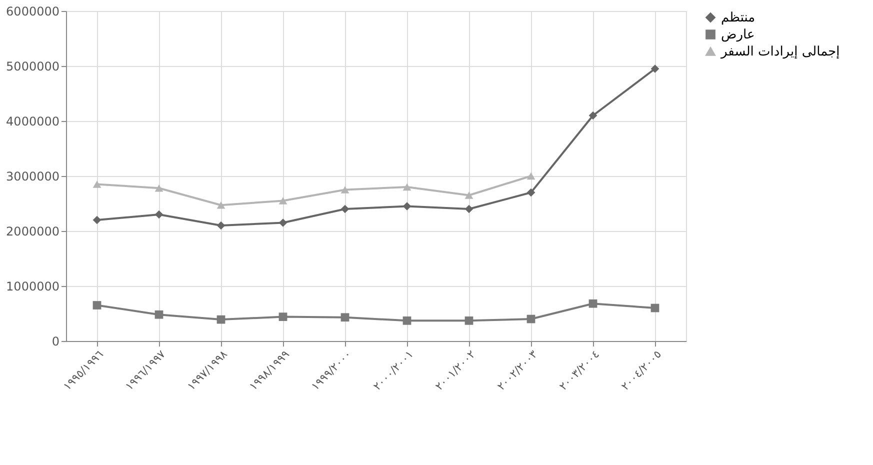  Describe the element at coordinates (393, 371) in the screenshot. I see `x-tick-label: ٢٠٠٠/٢٠٠١` at that location.